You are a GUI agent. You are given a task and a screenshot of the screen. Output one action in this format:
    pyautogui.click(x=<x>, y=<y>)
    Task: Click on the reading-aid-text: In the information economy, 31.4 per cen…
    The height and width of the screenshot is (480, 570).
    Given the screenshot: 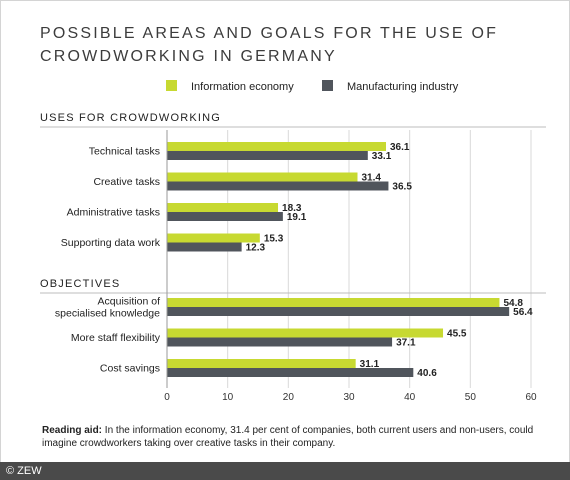 What is the action you would take?
    pyautogui.click(x=288, y=437)
    